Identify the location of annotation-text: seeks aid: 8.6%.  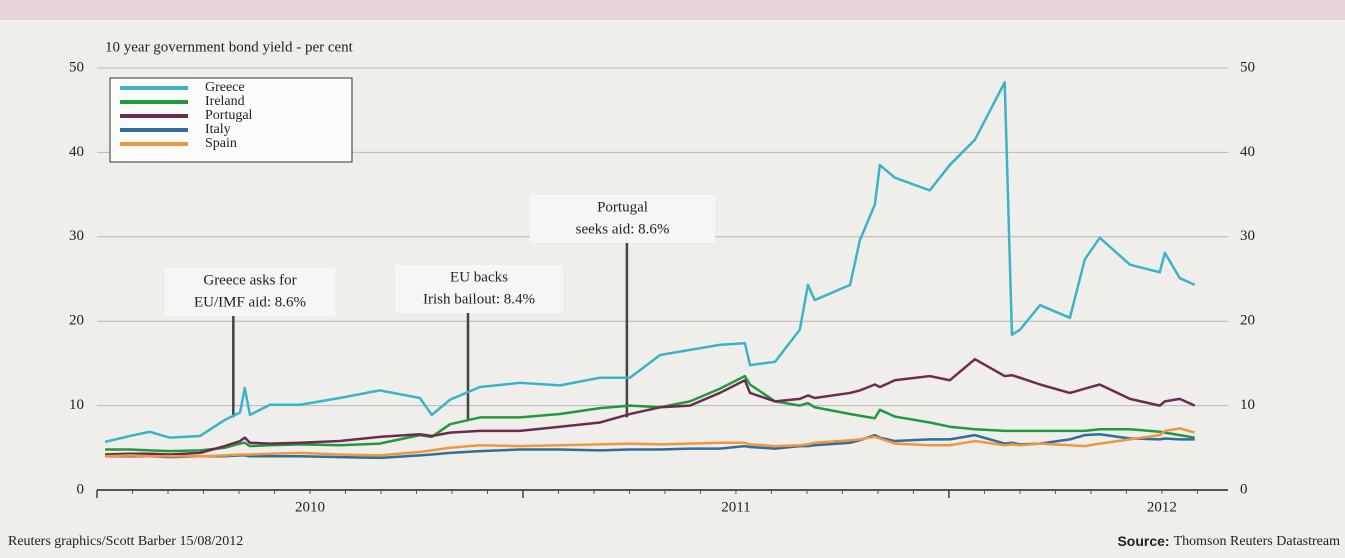
(623, 229).